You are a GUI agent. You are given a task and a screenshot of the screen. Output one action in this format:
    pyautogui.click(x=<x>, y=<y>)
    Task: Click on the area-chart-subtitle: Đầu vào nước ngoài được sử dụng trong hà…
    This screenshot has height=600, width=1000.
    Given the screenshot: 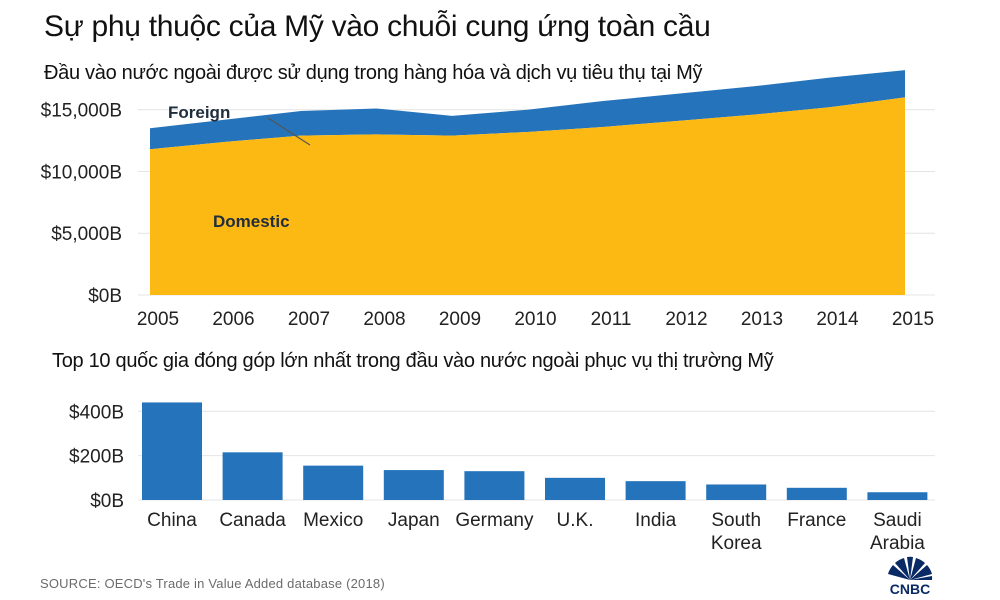 What is the action you would take?
    pyautogui.click(x=373, y=73)
    